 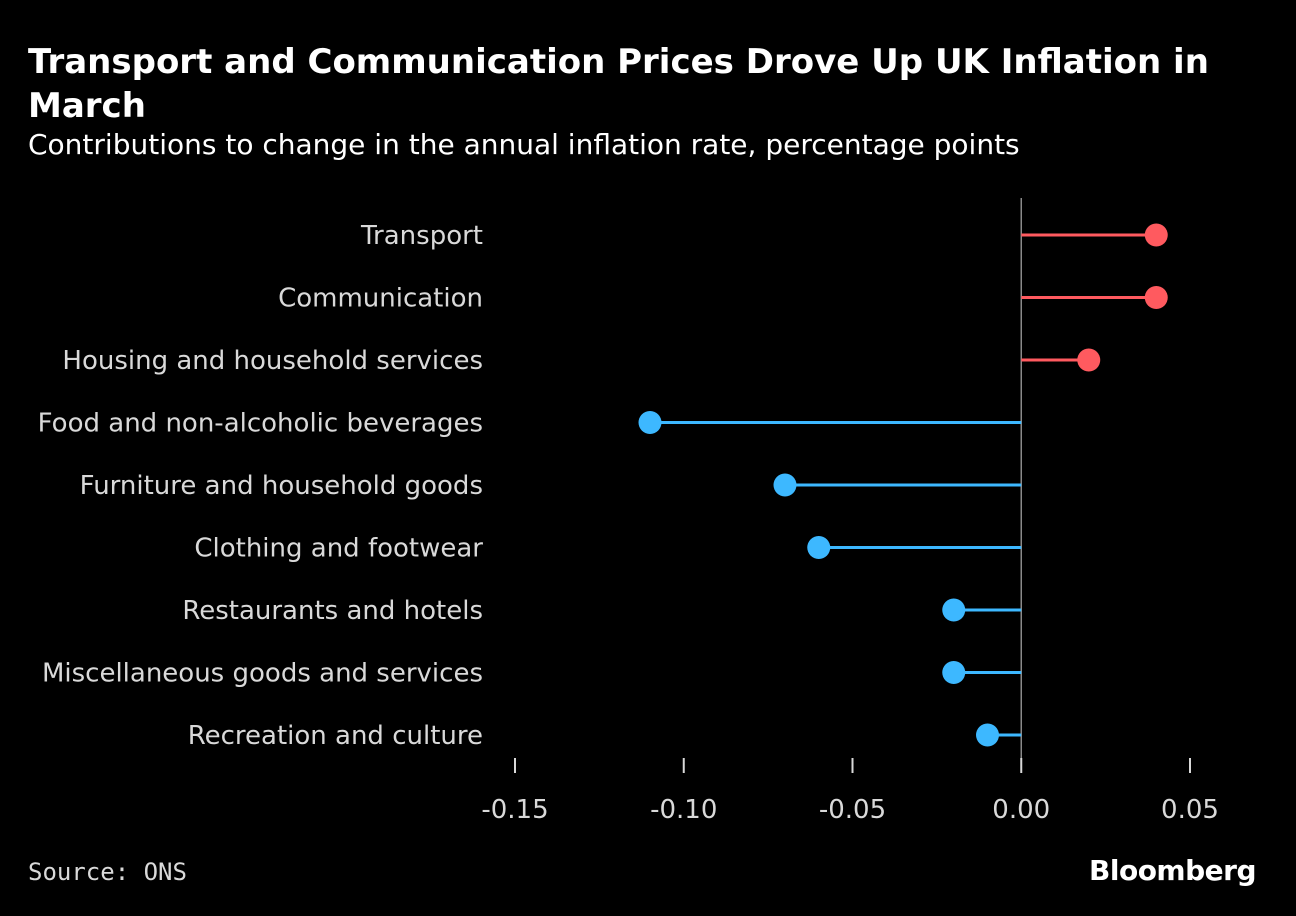 I want to click on category-label: Restaurants and hotels, so click(x=332, y=611).